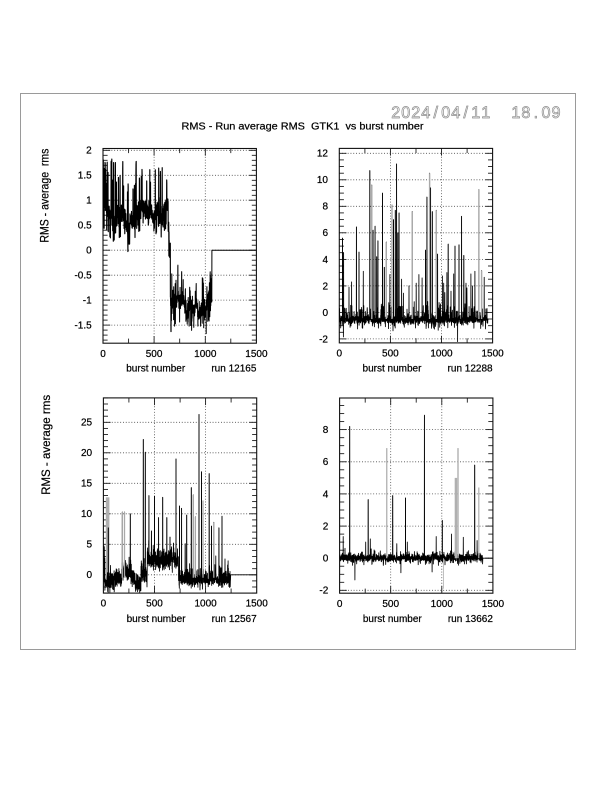  What do you see at coordinates (233, 369) in the screenshot?
I see `svg-text: run 12165` at bounding box center [233, 369].